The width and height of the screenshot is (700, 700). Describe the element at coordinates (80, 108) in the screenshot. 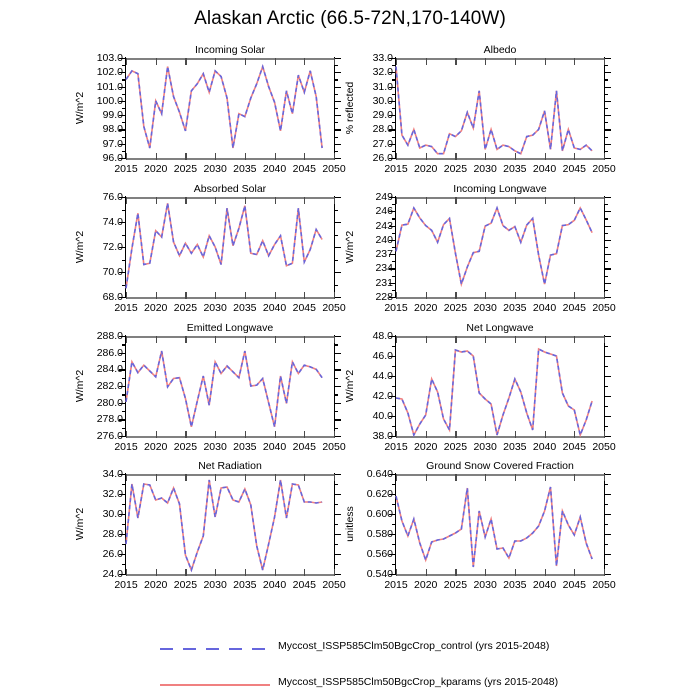

I see `y-axis-title: W/m^2` at that location.